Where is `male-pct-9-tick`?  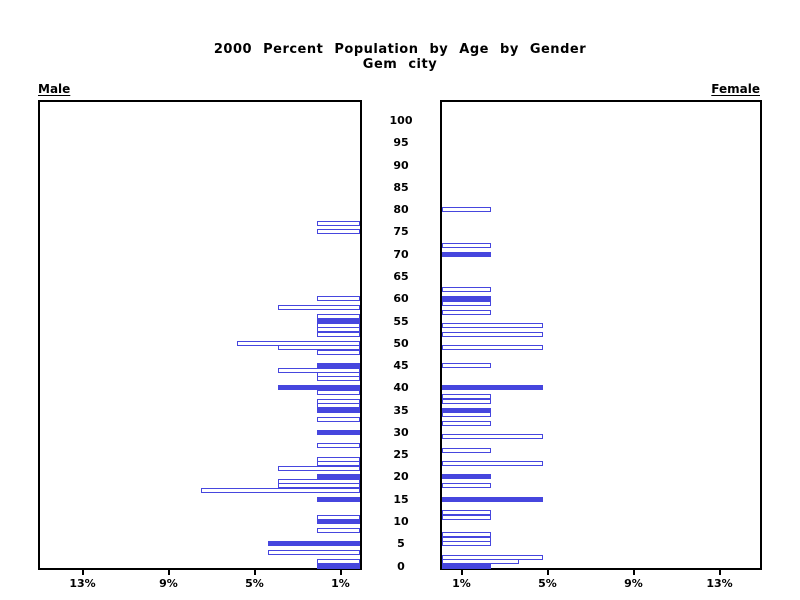
male-pct-9-tick is located at coordinates (168, 572).